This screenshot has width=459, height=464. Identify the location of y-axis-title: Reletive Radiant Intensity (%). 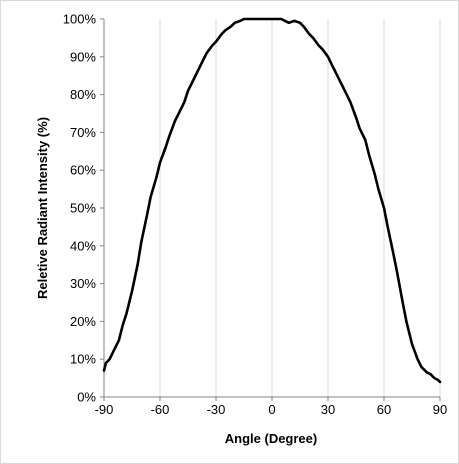
(42, 208).